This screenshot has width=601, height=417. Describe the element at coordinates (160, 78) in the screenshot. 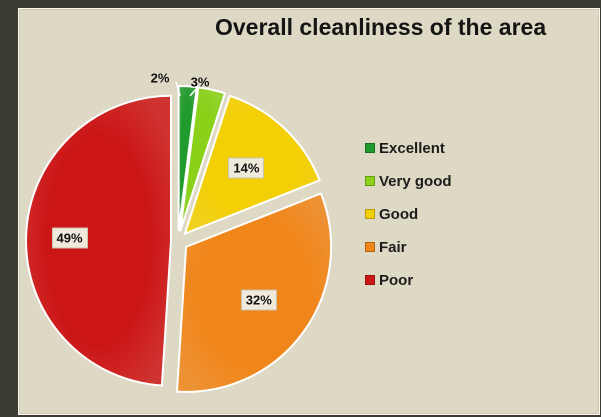

I see `data-label-excellent: 2%` at that location.